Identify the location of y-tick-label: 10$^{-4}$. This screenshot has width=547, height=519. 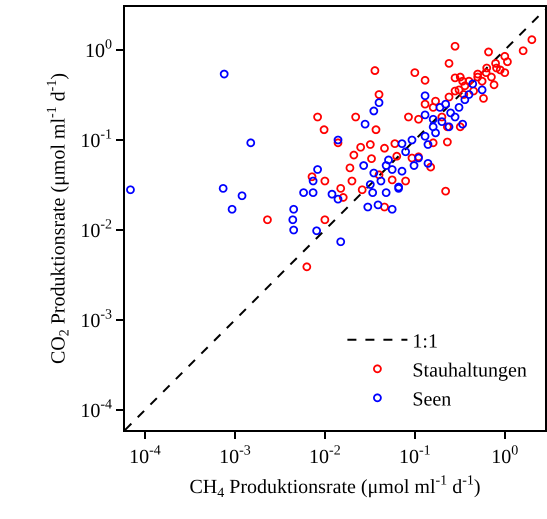
(96, 410).